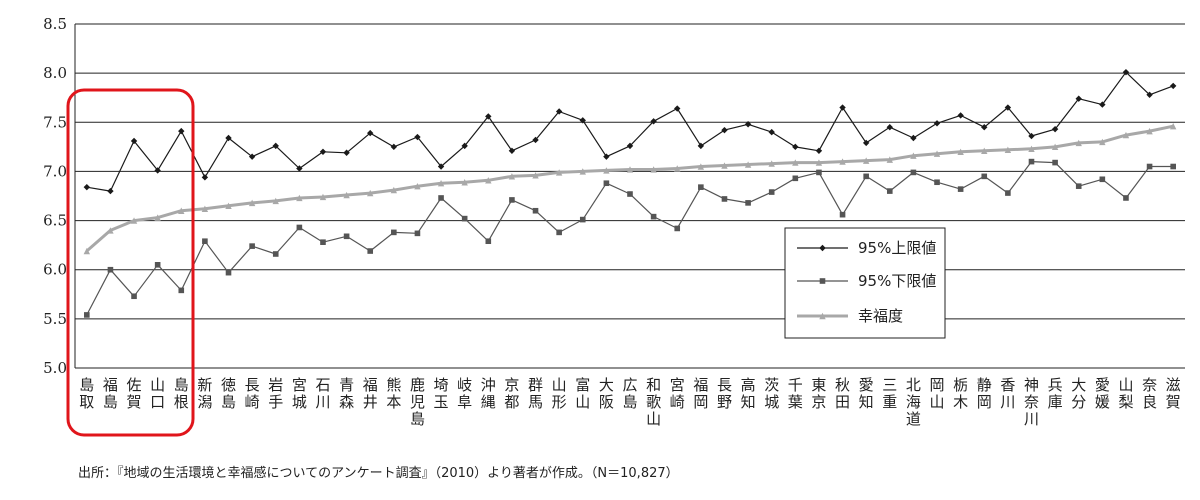  I want to click on x-tick-label: 広島, so click(629, 393).